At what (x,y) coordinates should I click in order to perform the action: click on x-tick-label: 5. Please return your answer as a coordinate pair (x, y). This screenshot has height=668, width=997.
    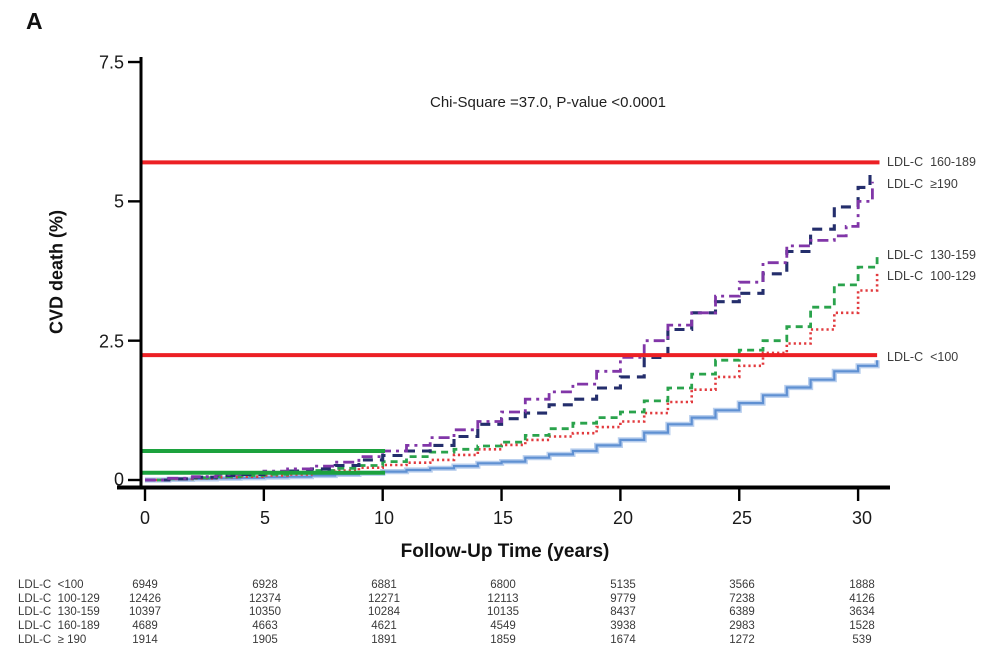
    Looking at the image, I should click on (265, 518).